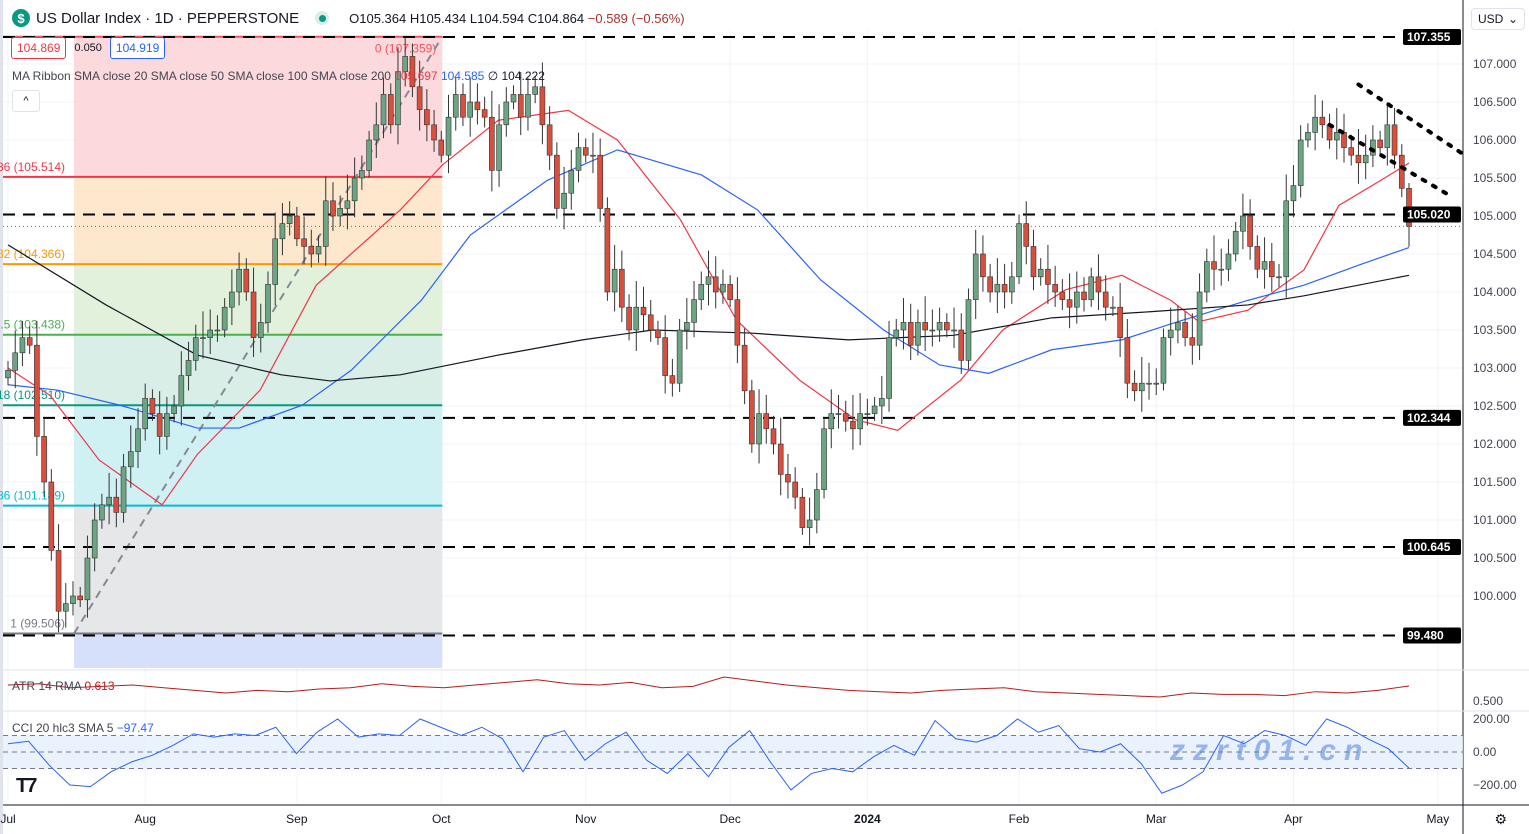  What do you see at coordinates (63, 686) in the screenshot?
I see `atr-legend: ATR 14 RMA 0.613` at bounding box center [63, 686].